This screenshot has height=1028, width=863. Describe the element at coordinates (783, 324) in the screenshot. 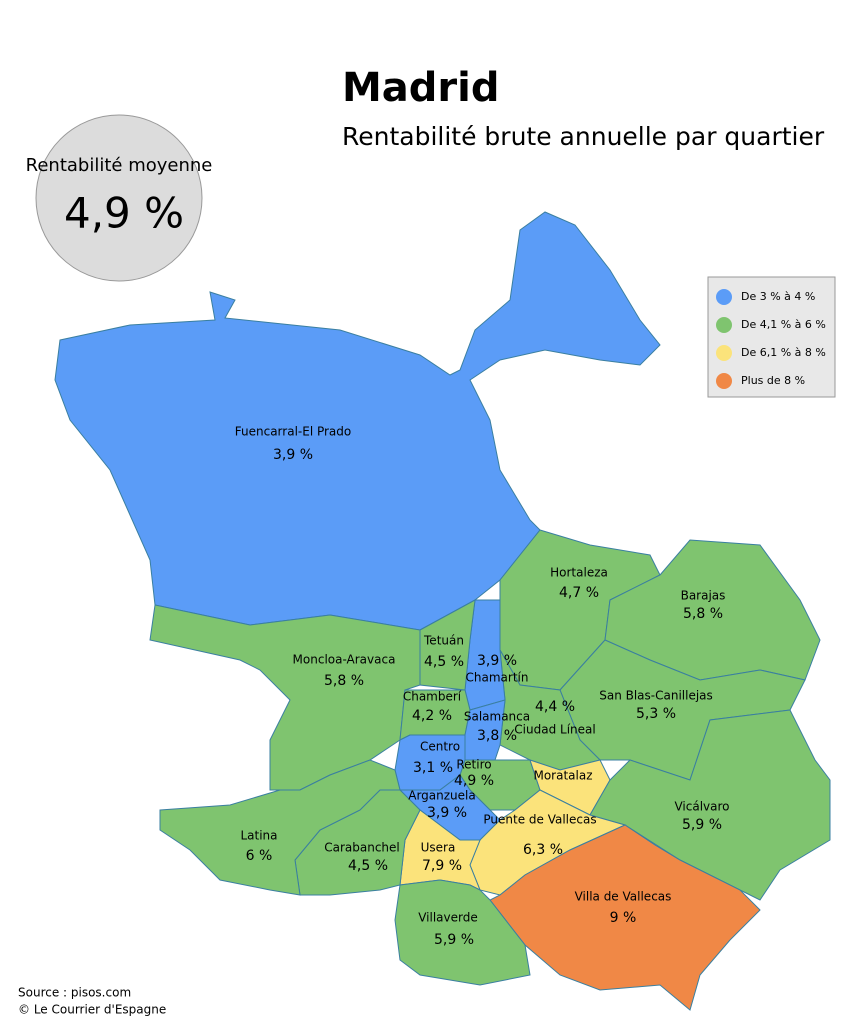

I see `legend-label: De 4,1 % à 6 %` at that location.